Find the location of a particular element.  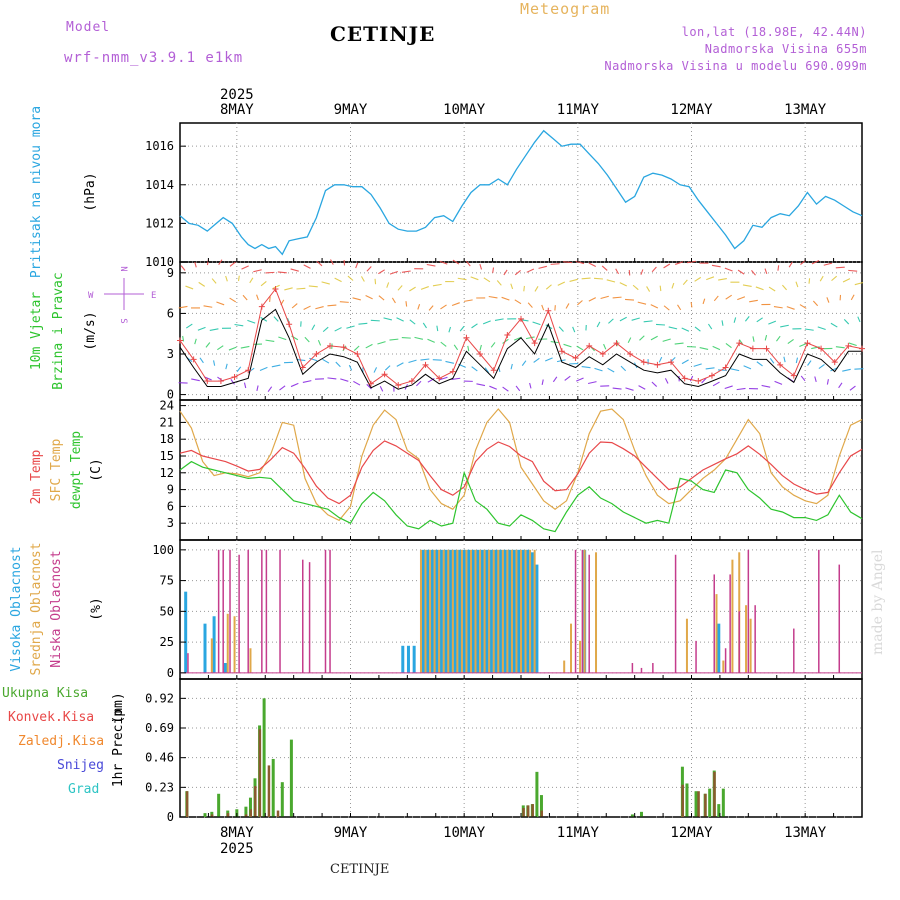

ytick-label-3-3: 75 is located at coordinates (167, 581).